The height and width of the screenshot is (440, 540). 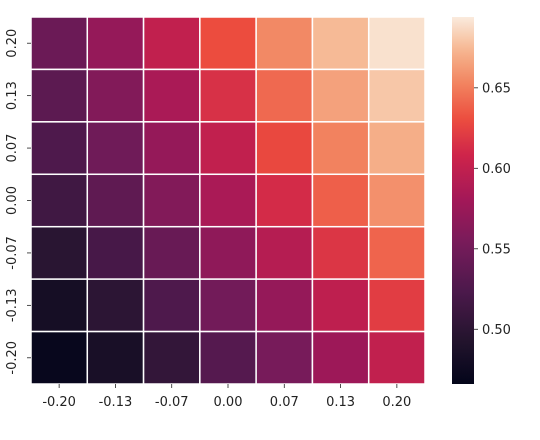 I want to click on x-tick-label: 0.07, so click(x=284, y=402).